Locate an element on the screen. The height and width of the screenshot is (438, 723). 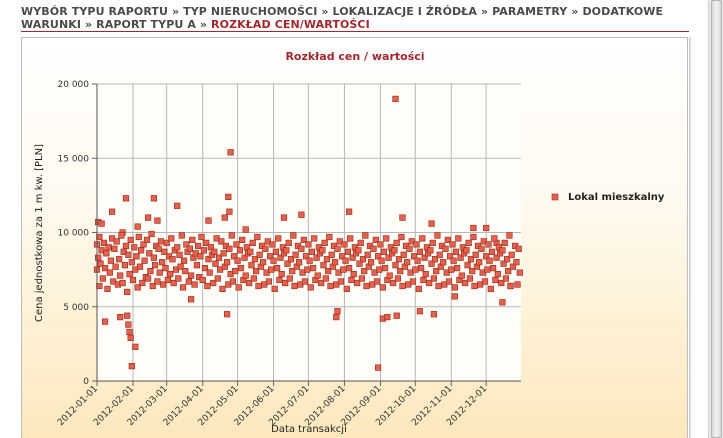
breadcrumb-divider is located at coordinates (355, 31).